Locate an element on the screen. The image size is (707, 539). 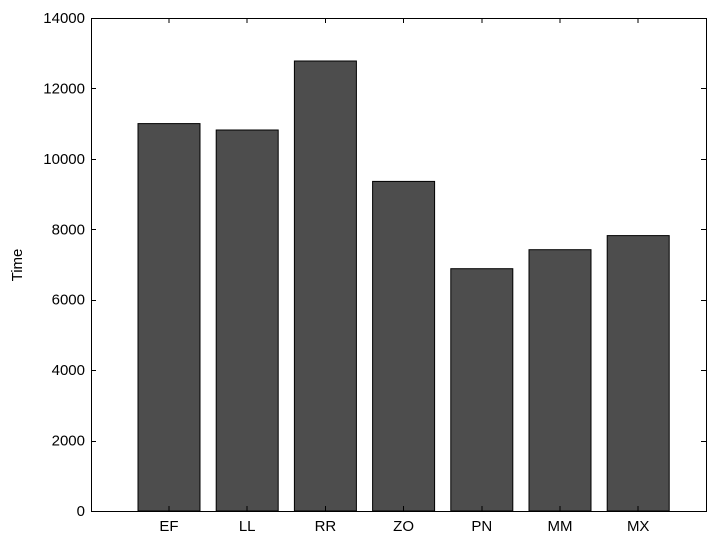
y-tick-label-4000: 4000 is located at coordinates (68, 370).